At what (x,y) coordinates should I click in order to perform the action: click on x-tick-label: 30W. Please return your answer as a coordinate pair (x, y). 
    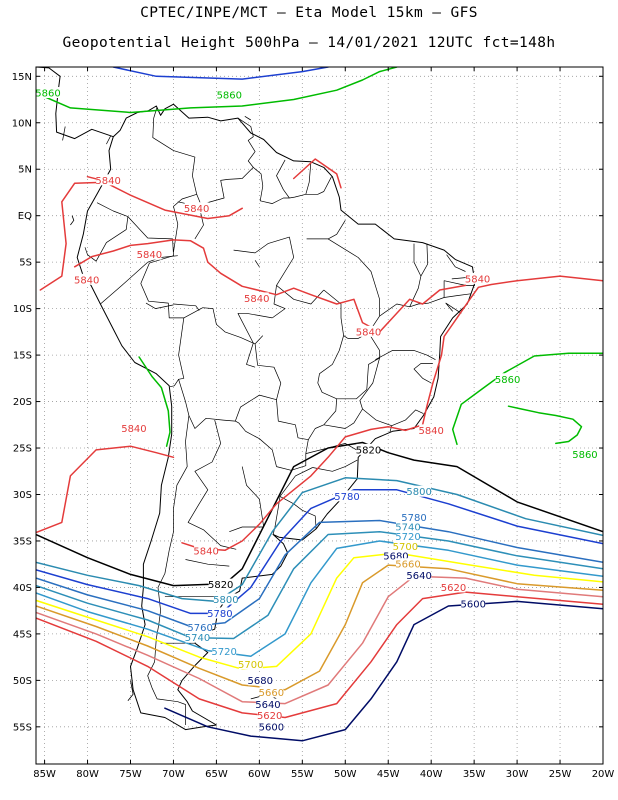
    Looking at the image, I should click on (517, 774).